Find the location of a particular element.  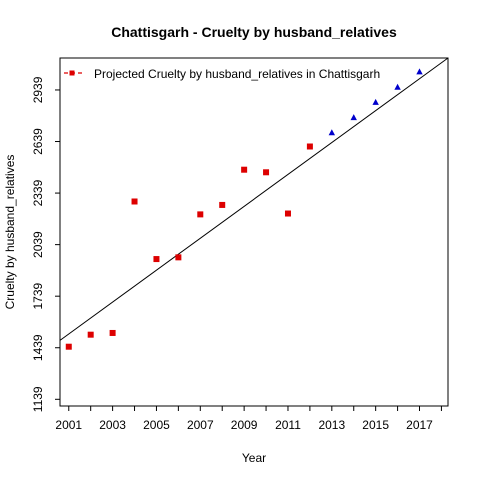

legend-marker-swatch is located at coordinates (72, 73).